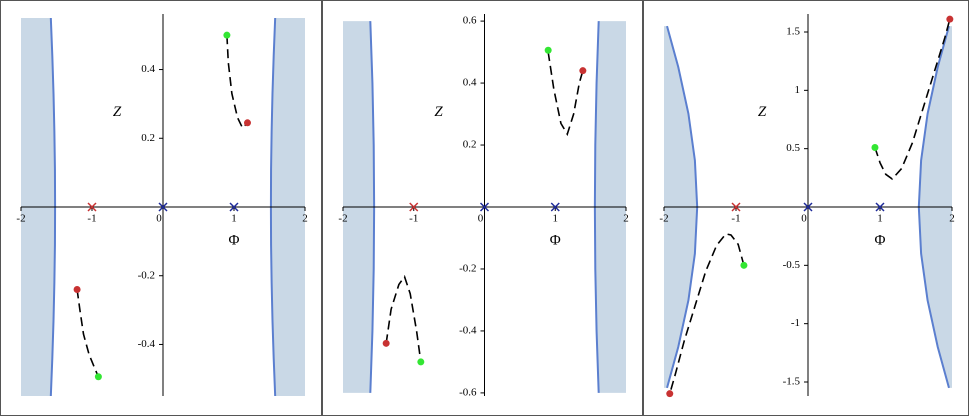 This screenshot has height=416, width=969. What do you see at coordinates (798, 90) in the screenshot?
I see `y-tick-label: 1` at bounding box center [798, 90].